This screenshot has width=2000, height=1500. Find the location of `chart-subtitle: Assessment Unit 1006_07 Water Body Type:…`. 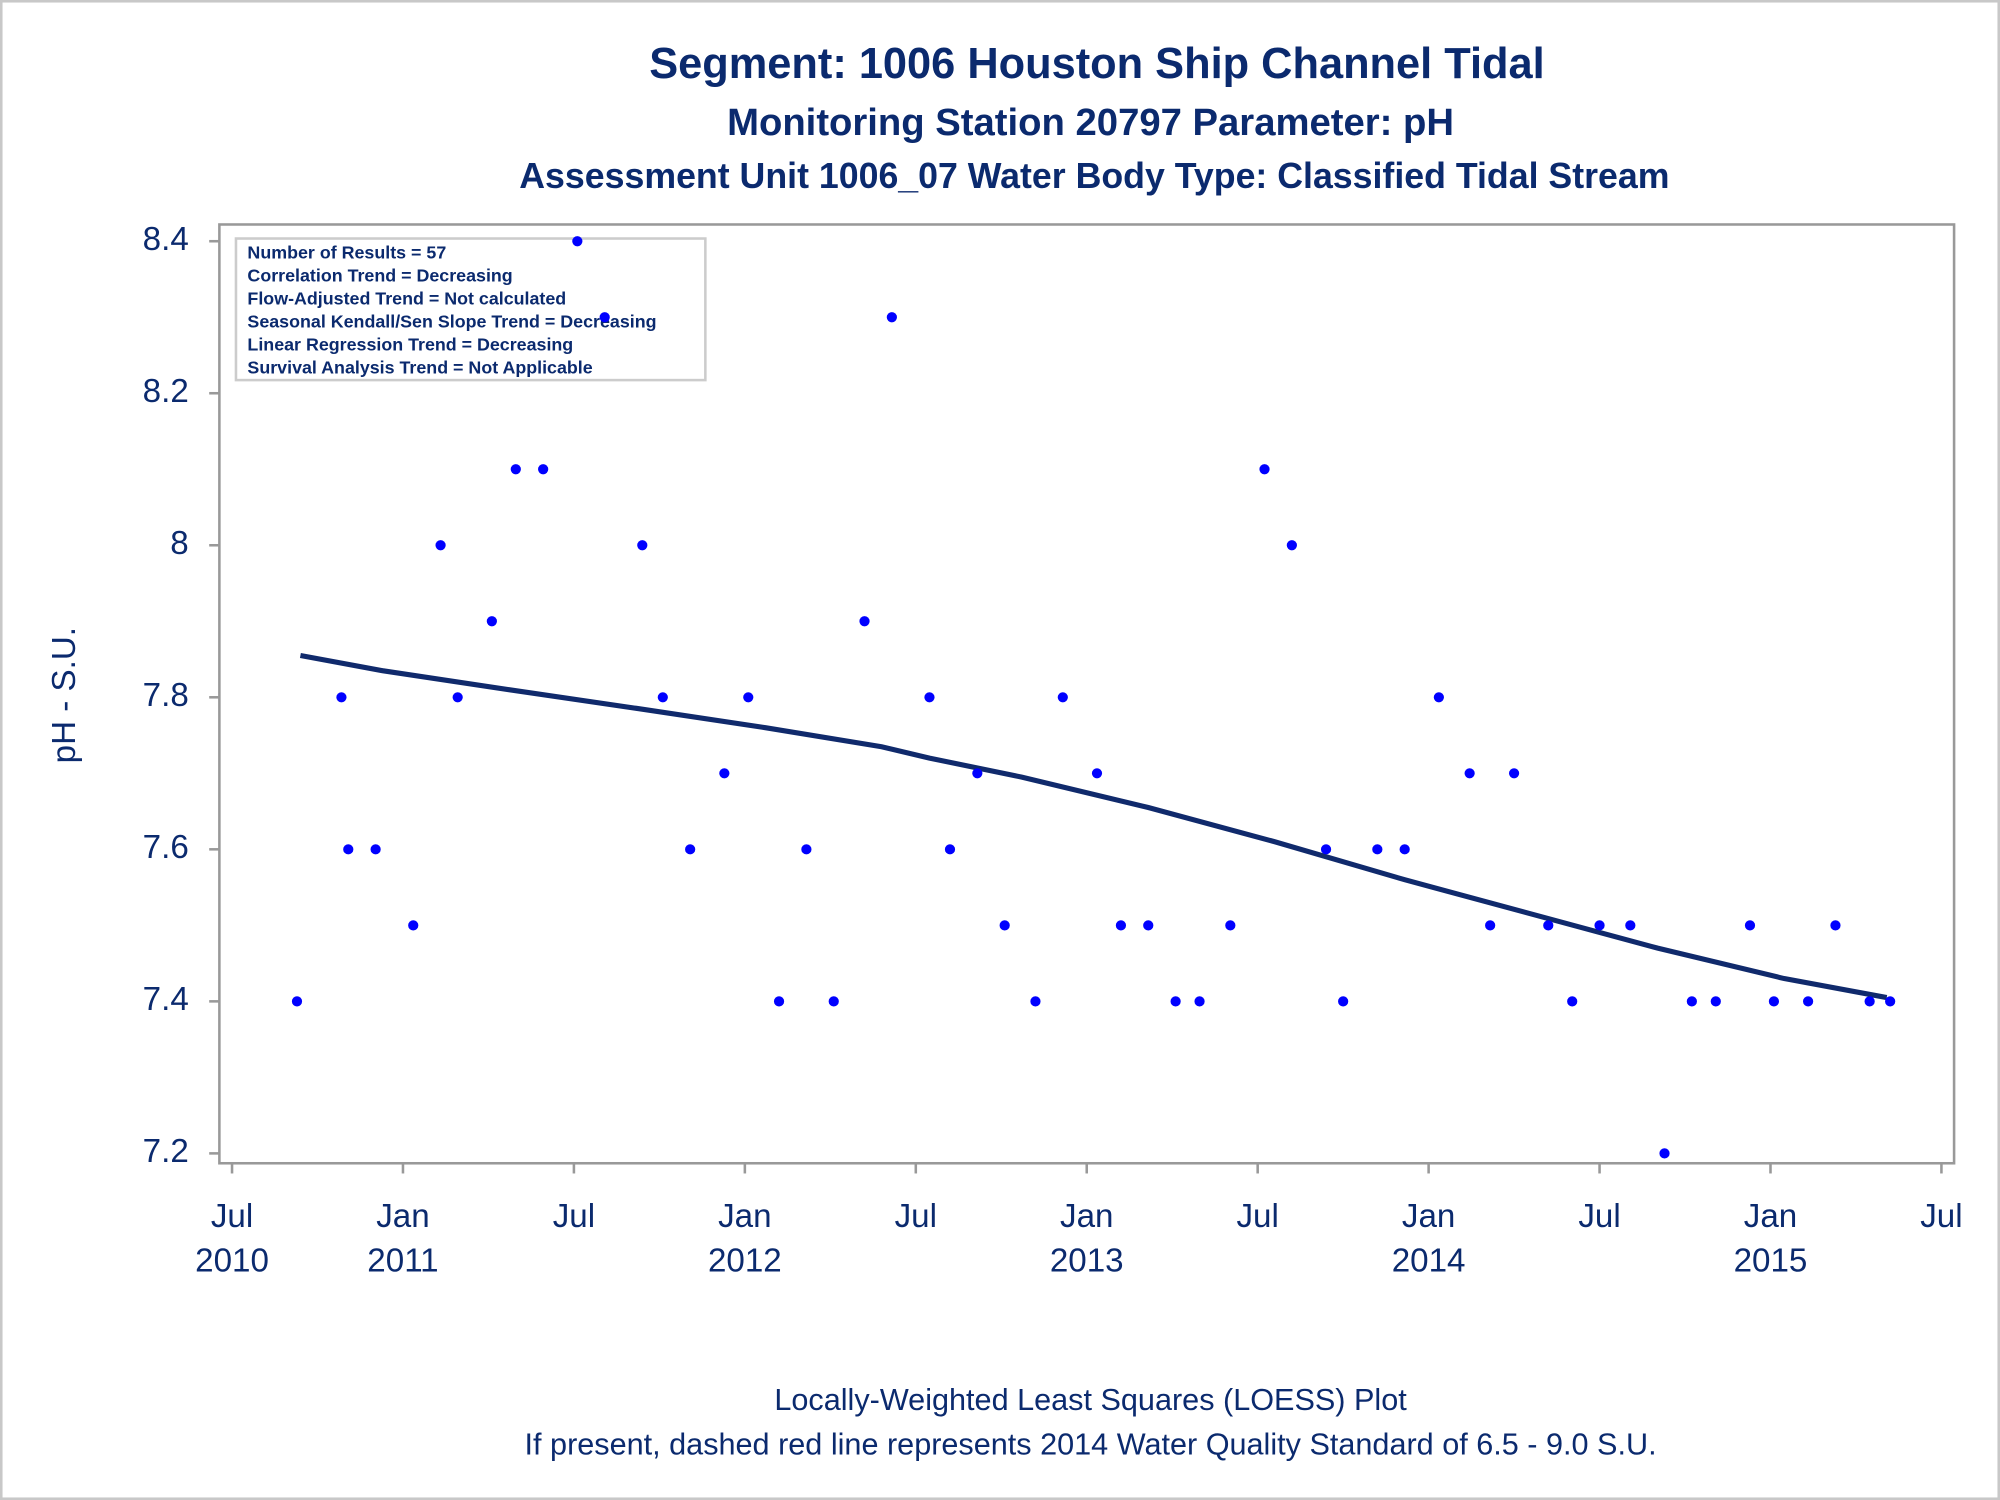

chart-subtitle: Assessment Unit 1006_07 Water Body Type:… is located at coordinates (1094, 176).